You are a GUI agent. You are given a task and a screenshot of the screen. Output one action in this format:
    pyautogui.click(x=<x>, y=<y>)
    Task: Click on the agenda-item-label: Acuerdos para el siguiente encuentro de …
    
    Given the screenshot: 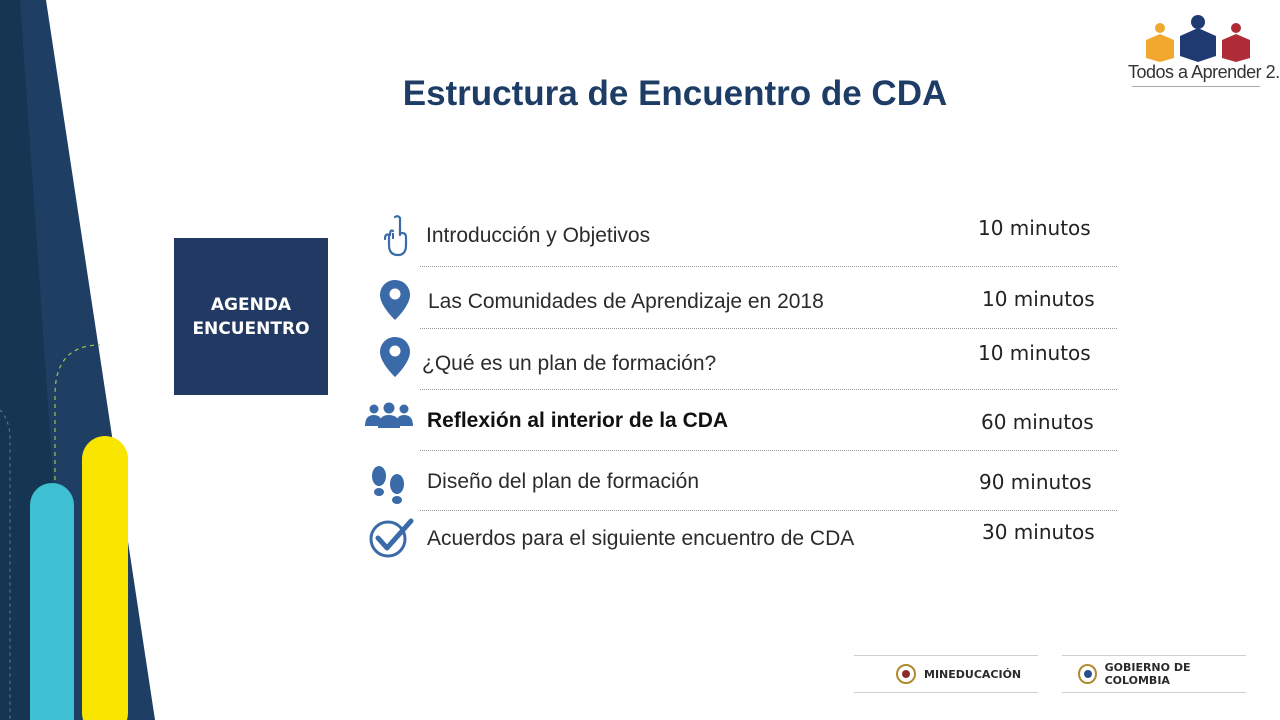 What is the action you would take?
    pyautogui.click(x=641, y=538)
    